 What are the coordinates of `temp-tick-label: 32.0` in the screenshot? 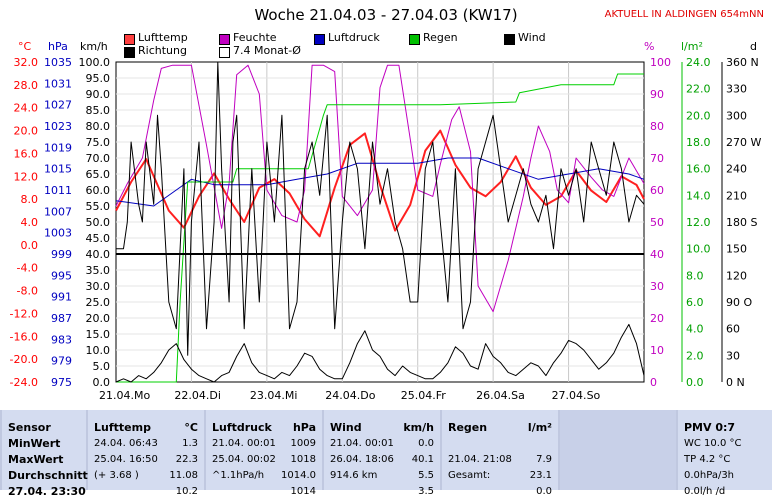 It's located at (26, 62).